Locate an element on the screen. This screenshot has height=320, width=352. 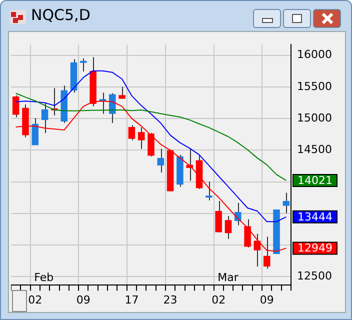
text: 13444 is located at coordinates (315, 217).